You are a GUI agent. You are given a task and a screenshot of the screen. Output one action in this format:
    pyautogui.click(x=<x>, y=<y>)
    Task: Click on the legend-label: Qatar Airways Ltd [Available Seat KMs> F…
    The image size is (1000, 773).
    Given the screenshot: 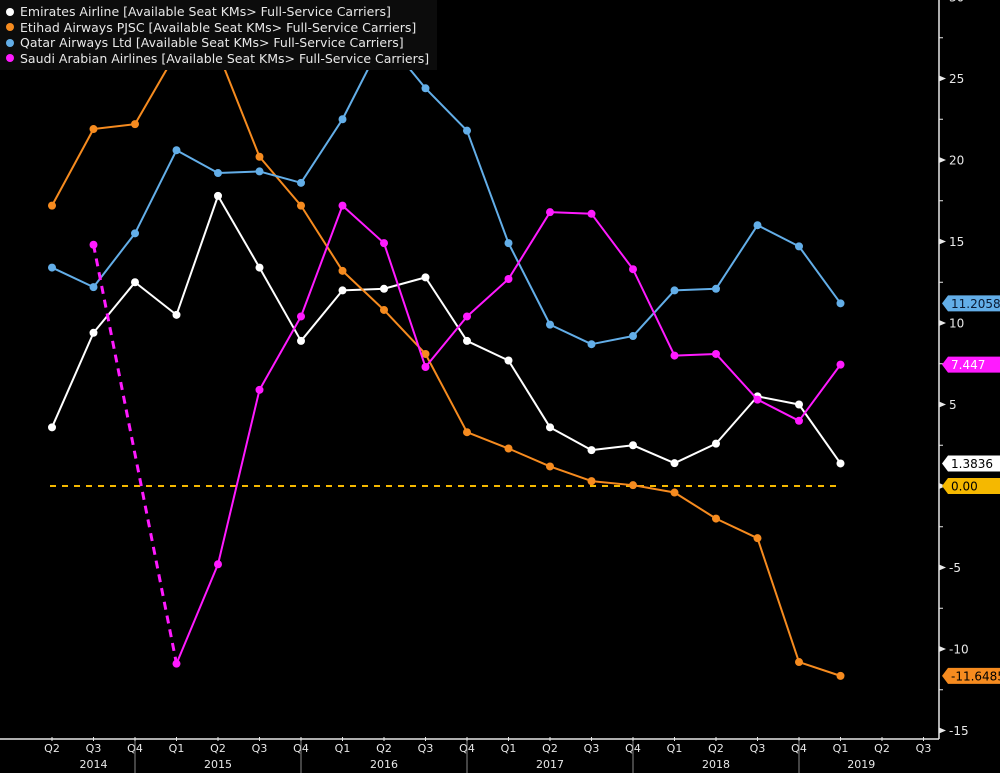 What is the action you would take?
    pyautogui.click(x=212, y=42)
    